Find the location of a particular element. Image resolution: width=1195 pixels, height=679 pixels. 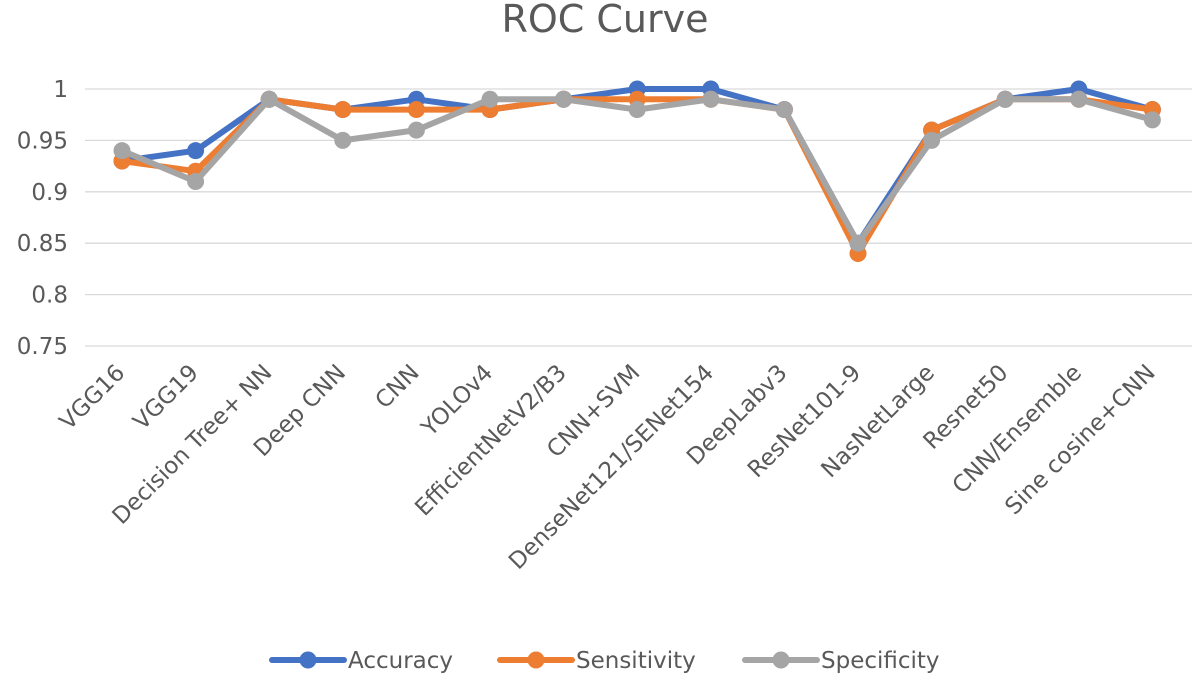

y-tick-label: 0.9 is located at coordinates (49, 193).